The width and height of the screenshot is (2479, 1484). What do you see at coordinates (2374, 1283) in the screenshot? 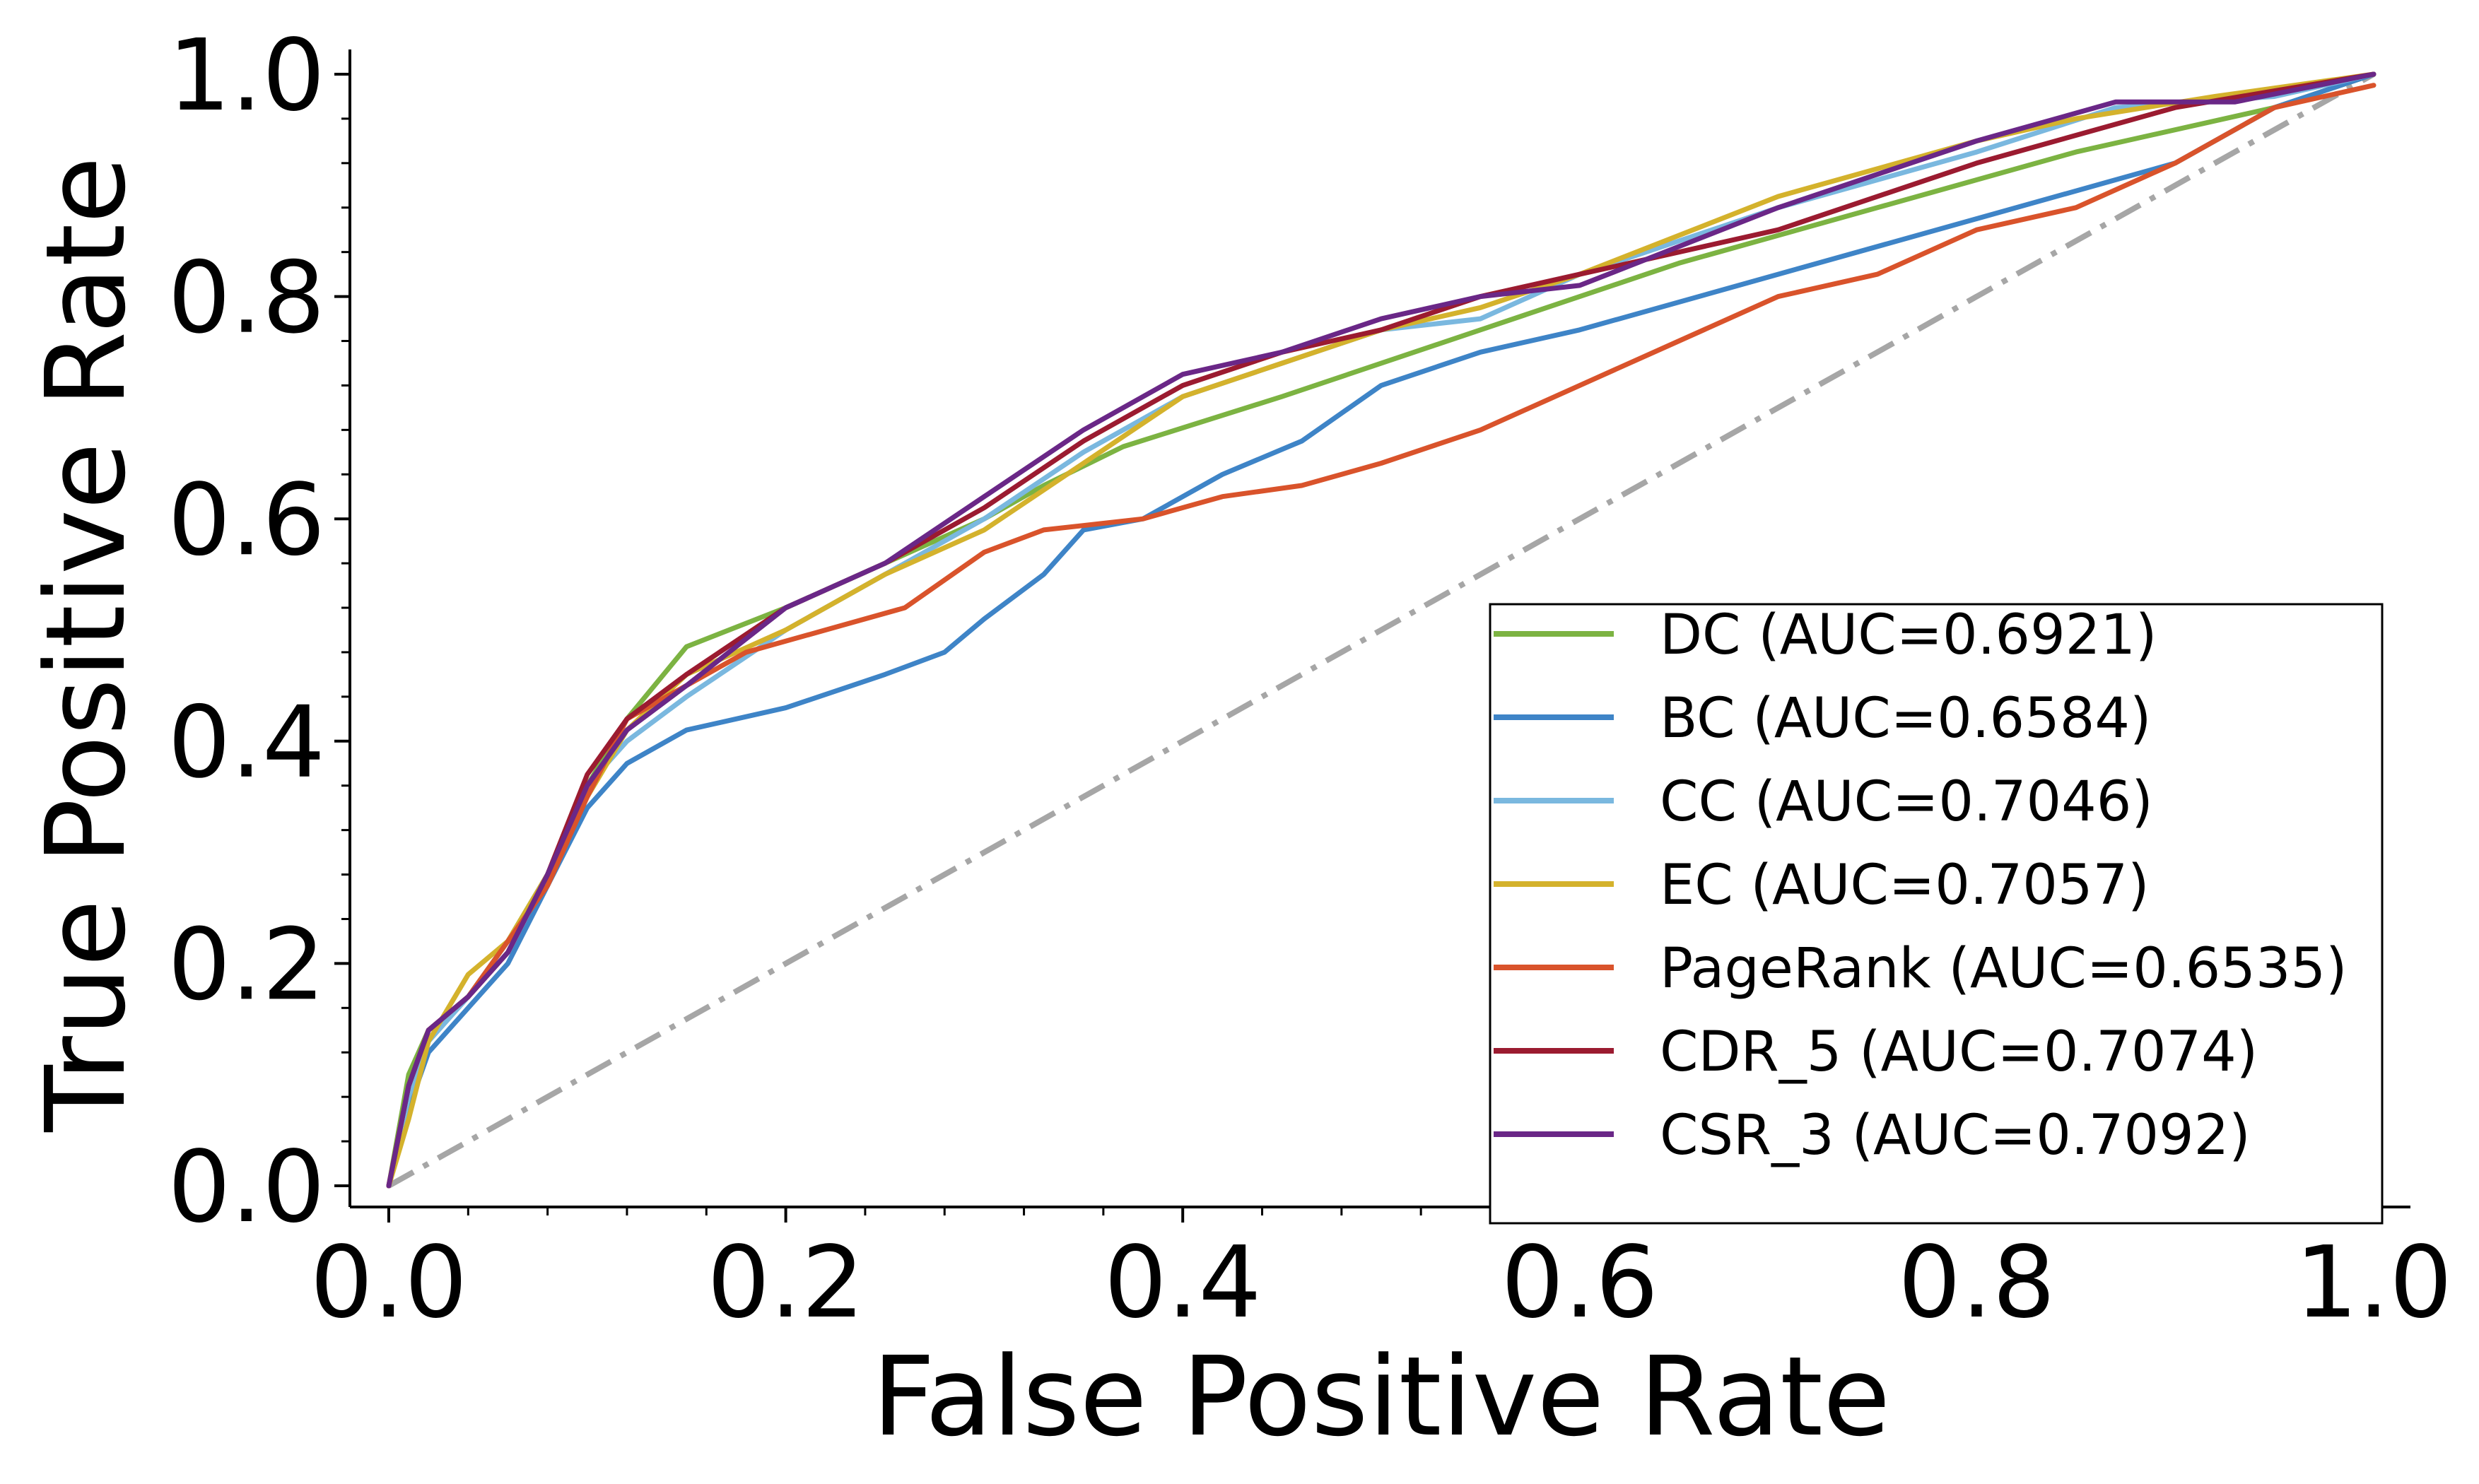
I see `x-tick-label: 1.0` at bounding box center [2374, 1283].